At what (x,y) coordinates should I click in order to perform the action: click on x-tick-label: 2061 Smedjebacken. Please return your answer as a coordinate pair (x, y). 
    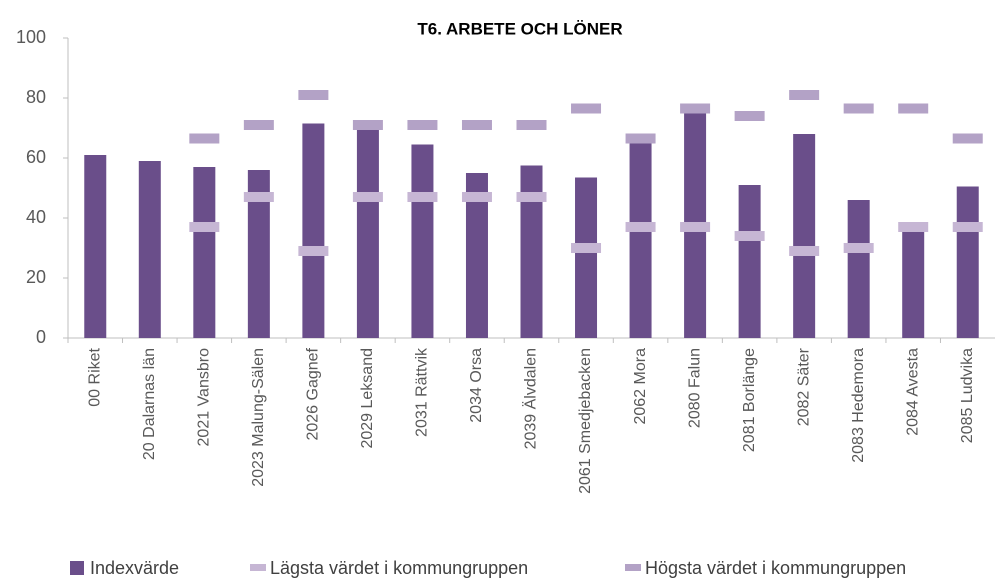
    Looking at the image, I should click on (585, 421).